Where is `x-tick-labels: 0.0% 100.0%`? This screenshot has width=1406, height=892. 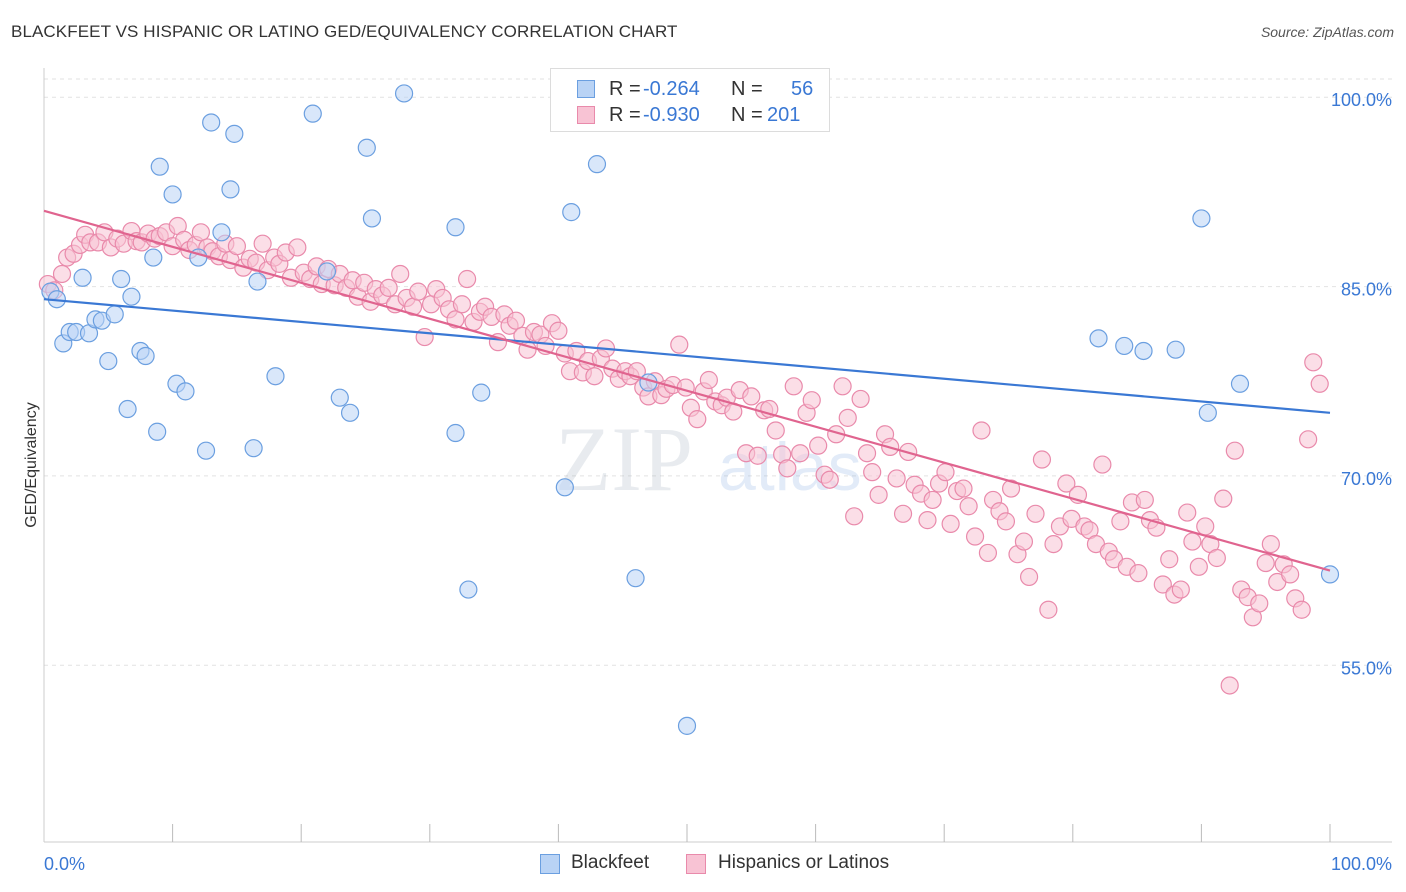
x-tick-labels: 0.0% 100.0% is located at coordinates (718, 864).